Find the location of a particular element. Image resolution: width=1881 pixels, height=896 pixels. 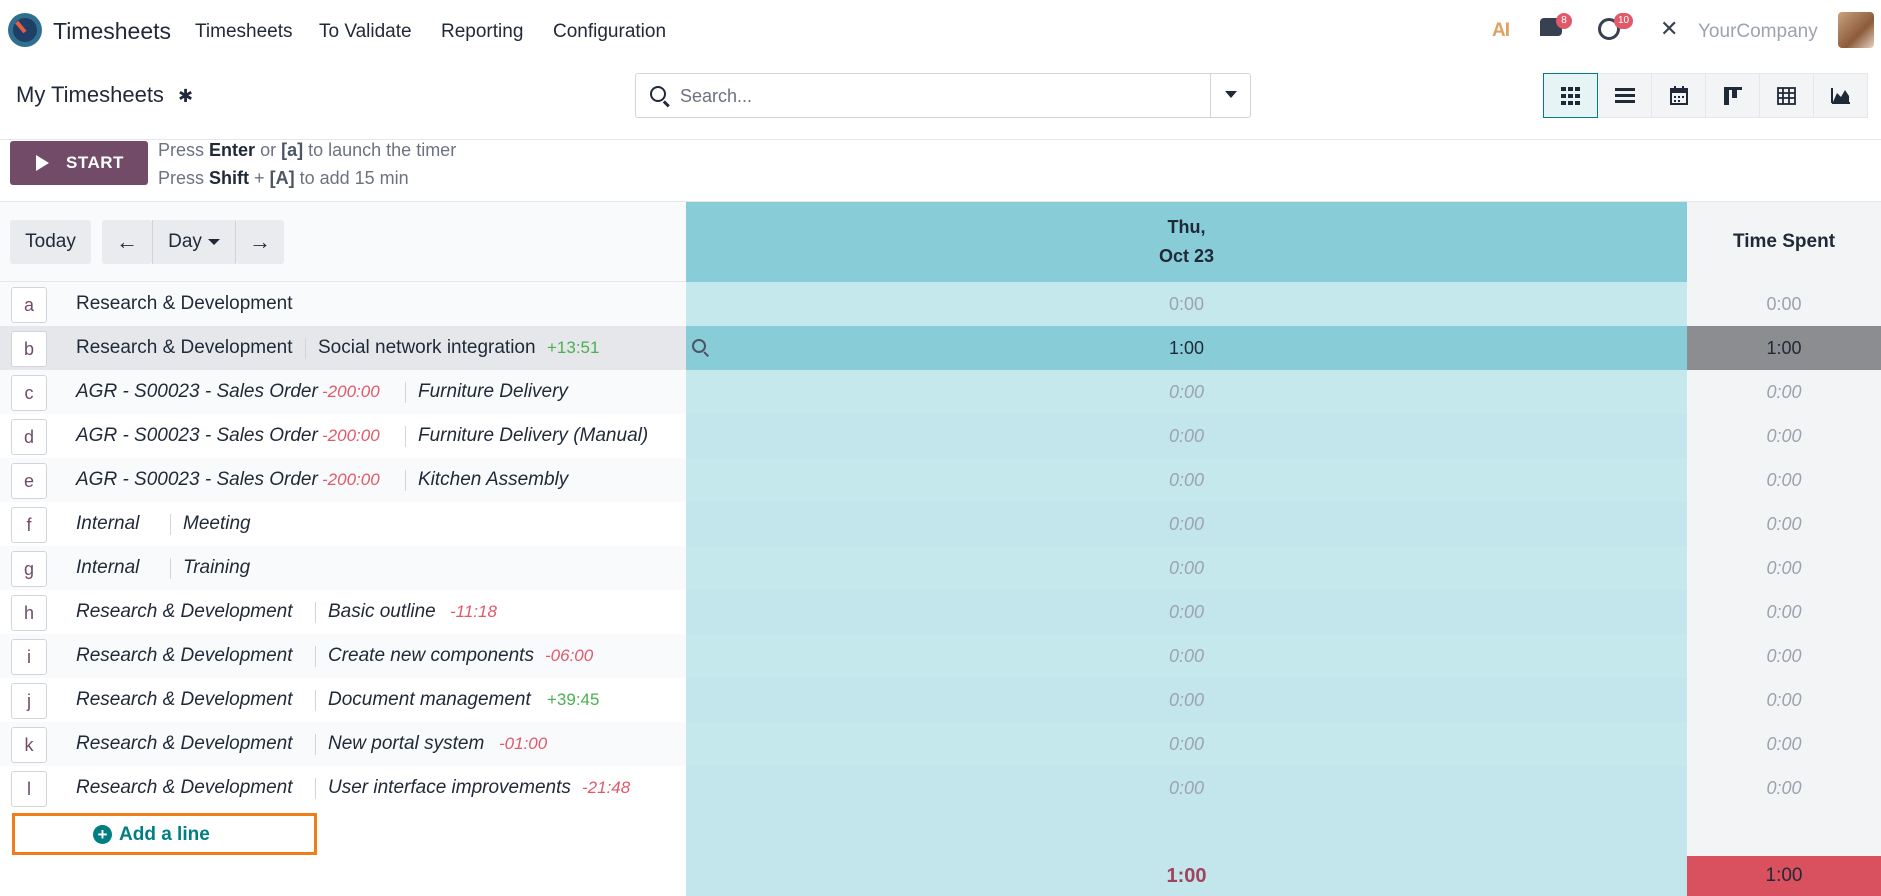

menu-timesheets: Timesheets is located at coordinates (244, 31).